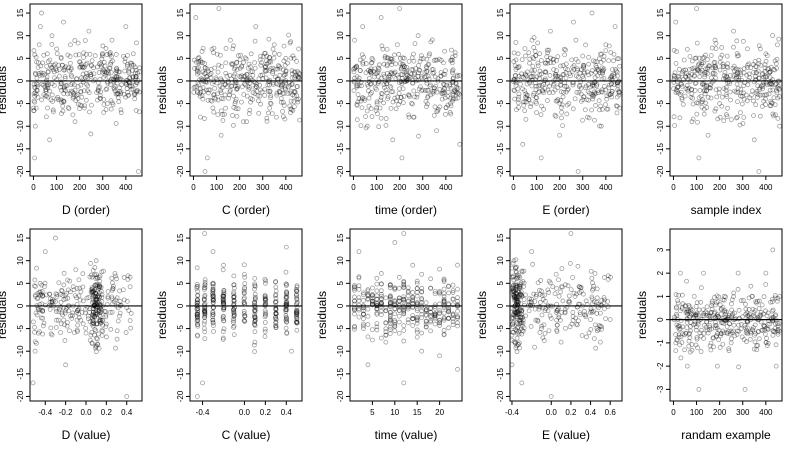  I want to click on y-tick-label: -15, so click(340, 374).